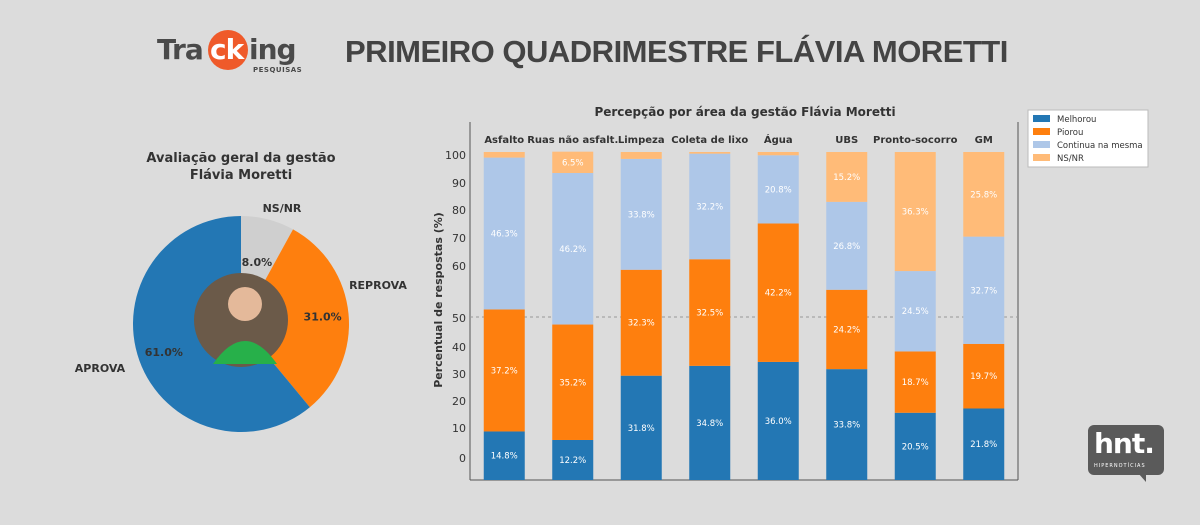 This screenshot has height=525, width=1200. What do you see at coordinates (245, 304) in the screenshot?
I see `portrait-face` at bounding box center [245, 304].